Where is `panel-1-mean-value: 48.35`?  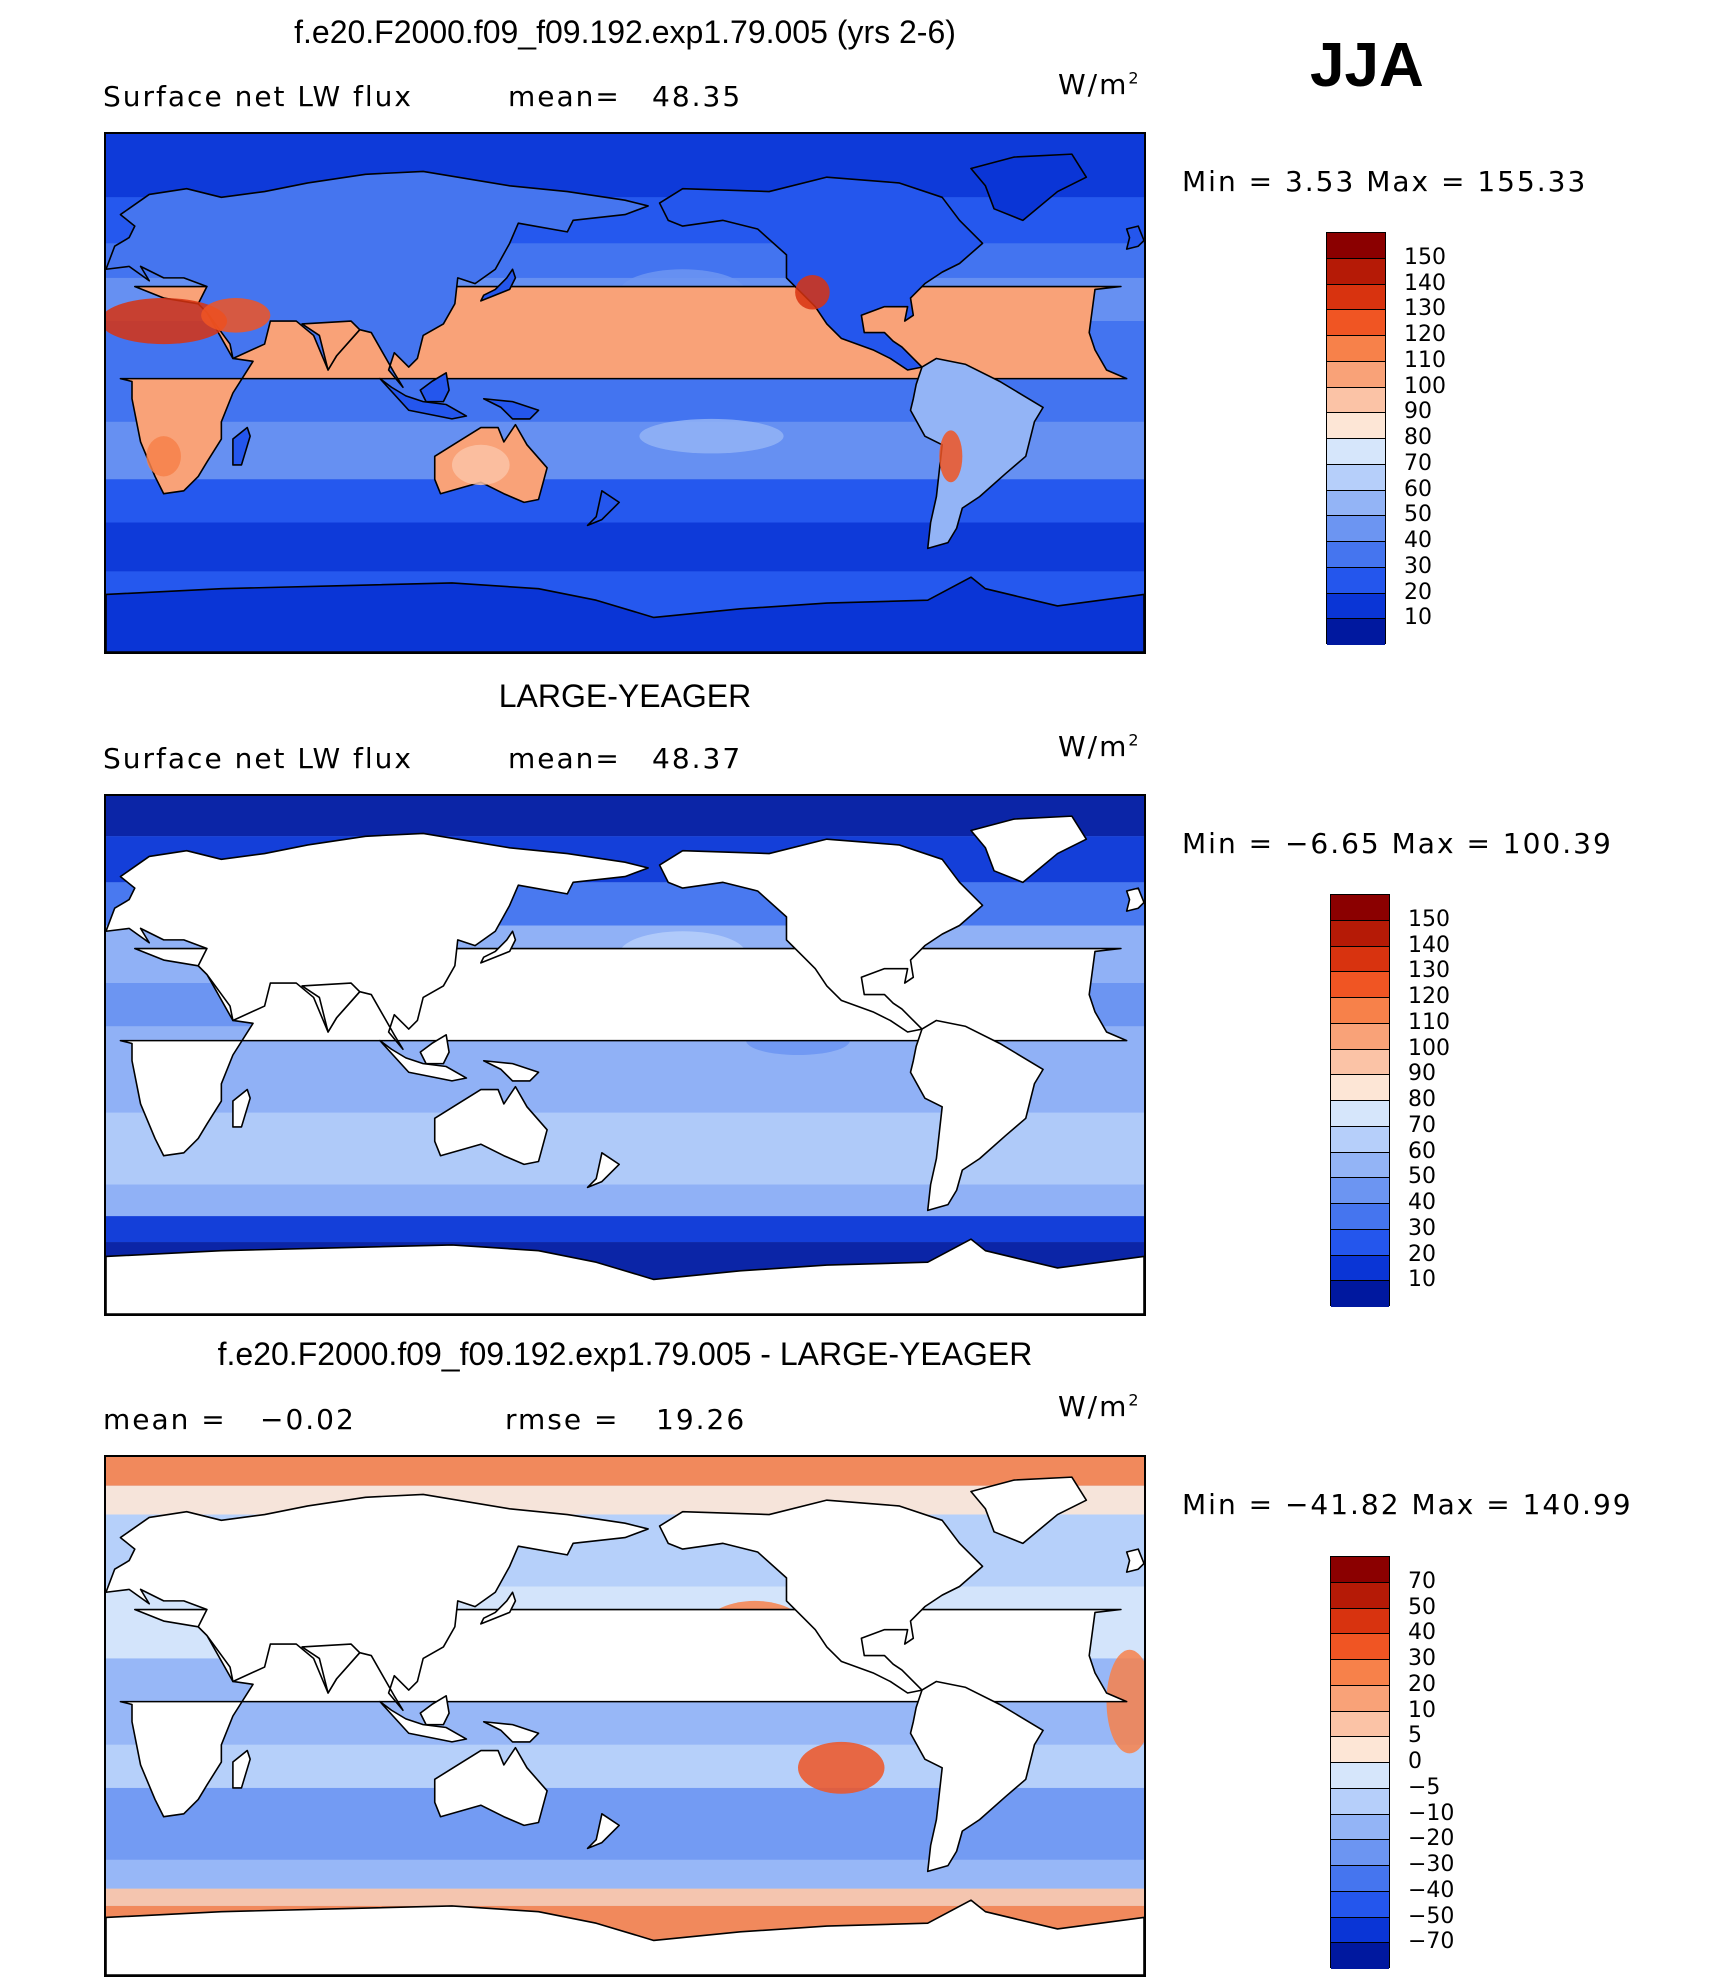 panel-1-mean-value: 48.35 is located at coordinates (697, 96).